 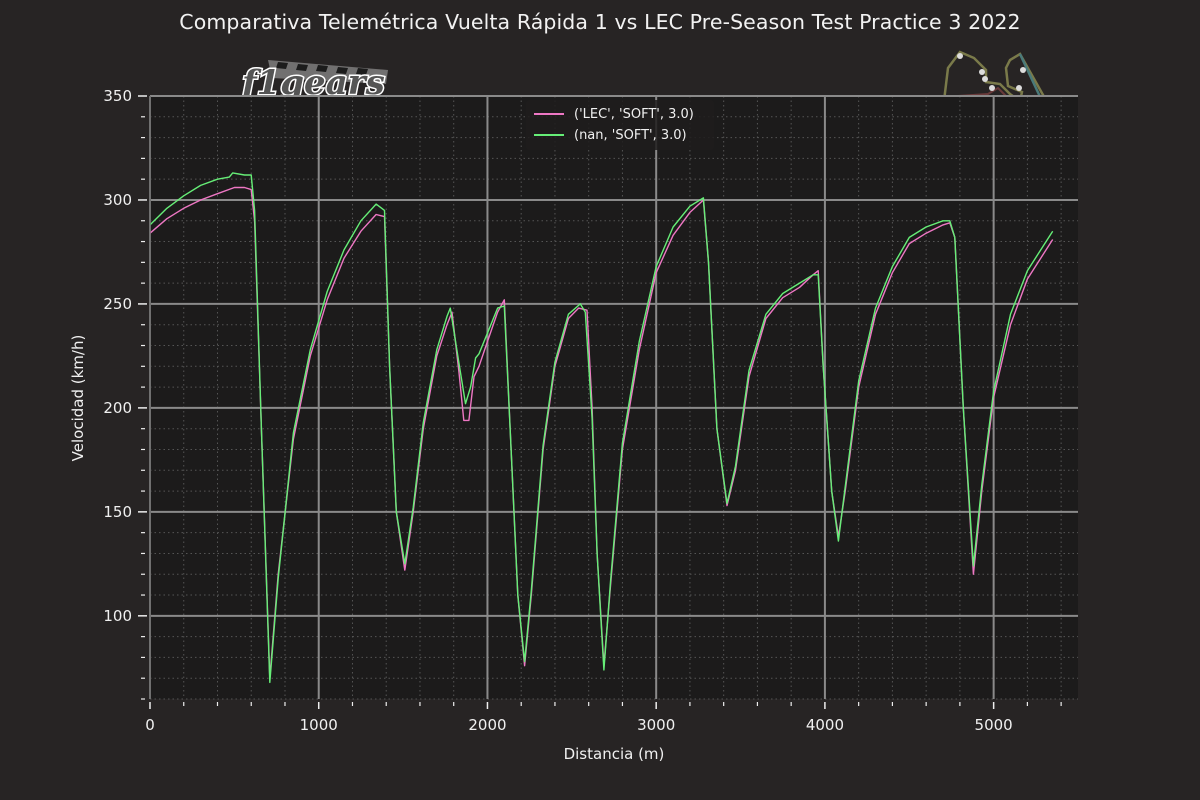 I want to click on legend-line-nan, so click(x=549, y=135).